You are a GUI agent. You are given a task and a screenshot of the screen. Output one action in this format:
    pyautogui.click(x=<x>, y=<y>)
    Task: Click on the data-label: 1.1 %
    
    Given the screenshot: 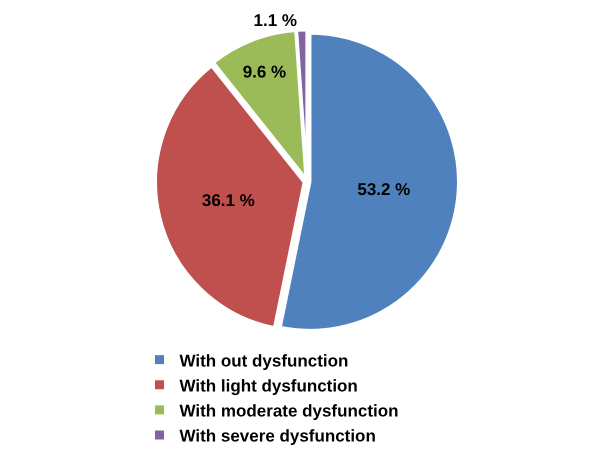 What is the action you would take?
    pyautogui.click(x=276, y=20)
    